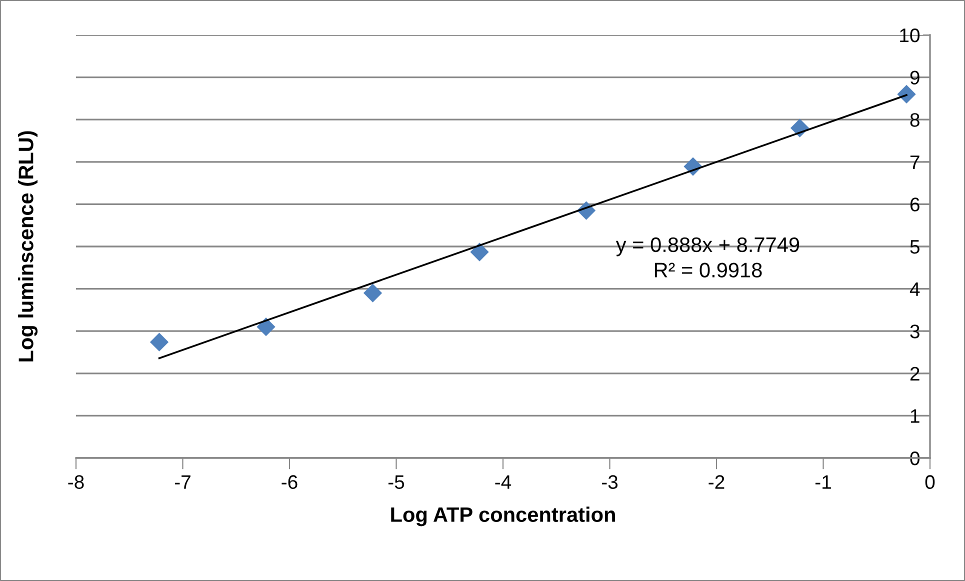 The width and height of the screenshot is (965, 581). Describe the element at coordinates (915, 289) in the screenshot. I see `y-tick-label: 4` at that location.